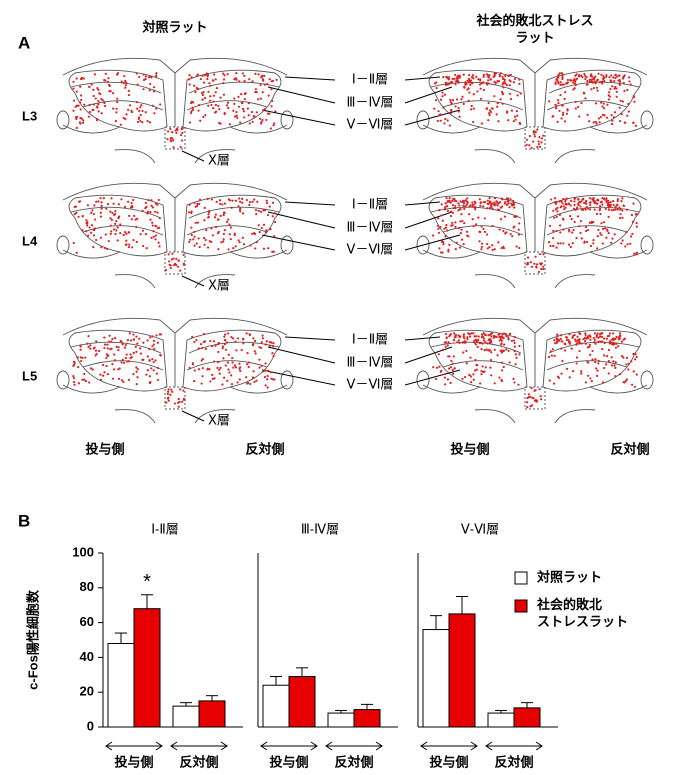 The width and height of the screenshot is (680, 775). Describe the element at coordinates (24, 42) in the screenshot. I see `panel-label: A` at that location.